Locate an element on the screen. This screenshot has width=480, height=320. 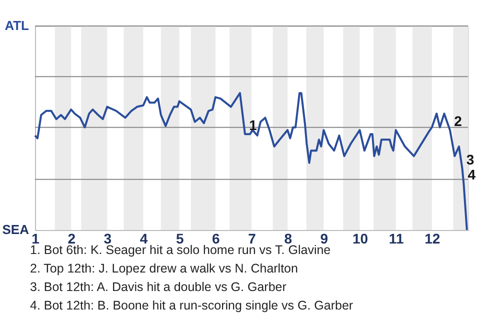
x-tick-label: 11 is located at coordinates (396, 238).